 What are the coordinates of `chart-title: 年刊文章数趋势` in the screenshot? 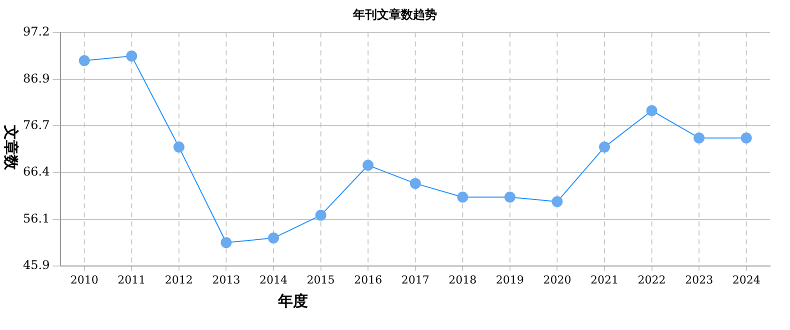 It's located at (394, 14).